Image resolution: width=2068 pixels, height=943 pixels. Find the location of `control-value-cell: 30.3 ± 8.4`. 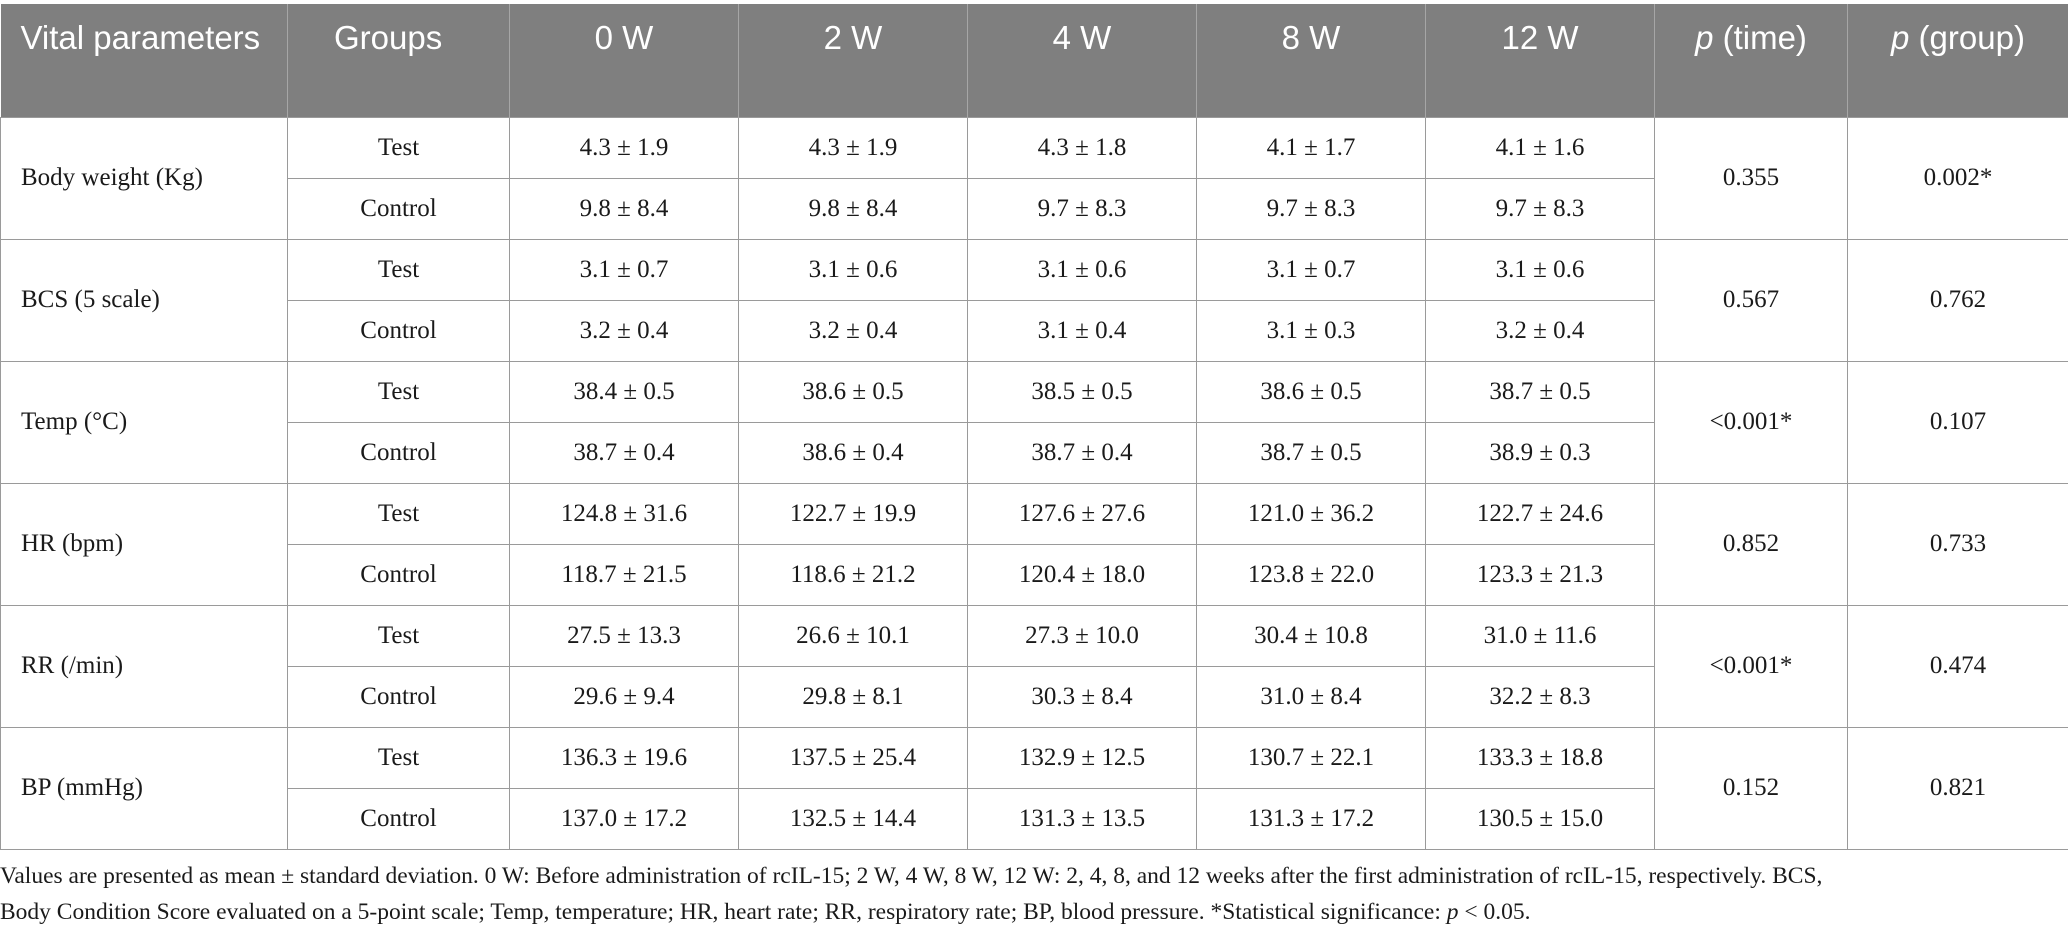

control-value-cell: 30.3 ± 8.4 is located at coordinates (1082, 696).